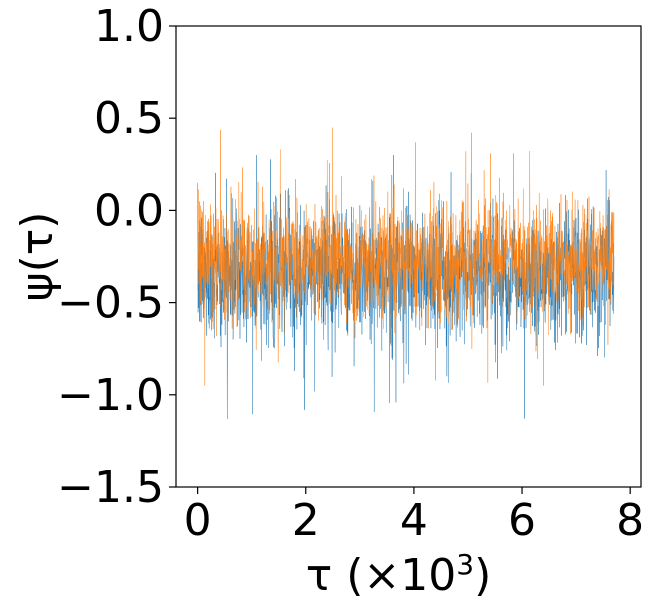  Describe the element at coordinates (522, 520) in the screenshot. I see `x-tick-label: 6` at that location.